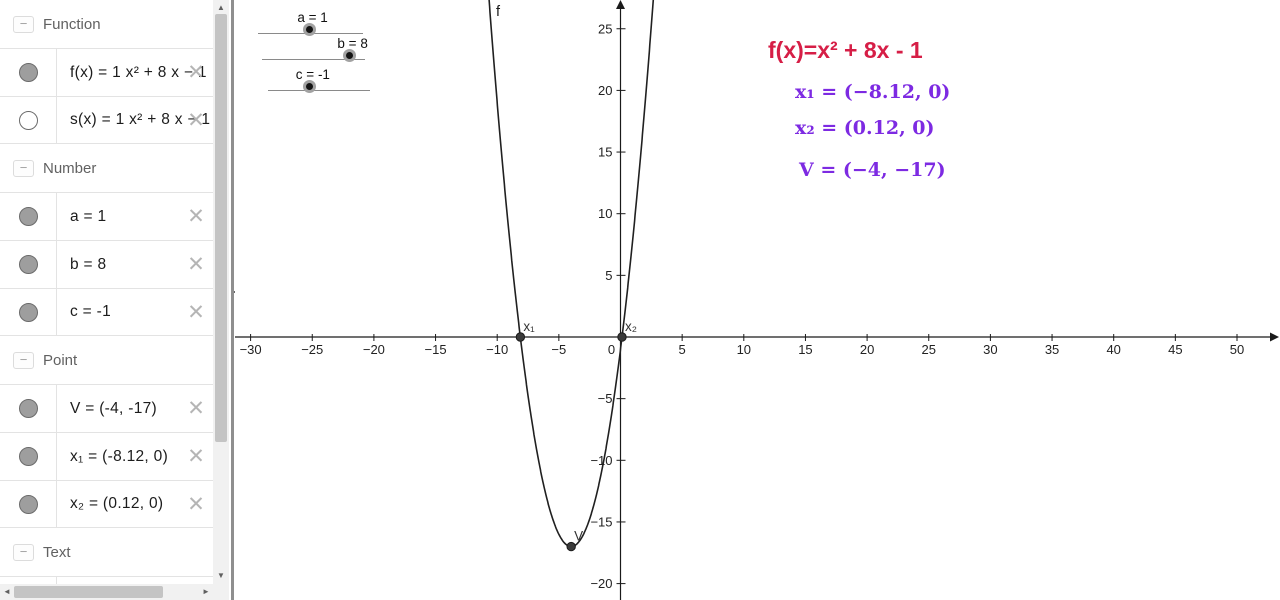 The height and width of the screenshot is (600, 1280). I want to click on vertical-scrollbar: ▲ ▼, so click(221, 292).